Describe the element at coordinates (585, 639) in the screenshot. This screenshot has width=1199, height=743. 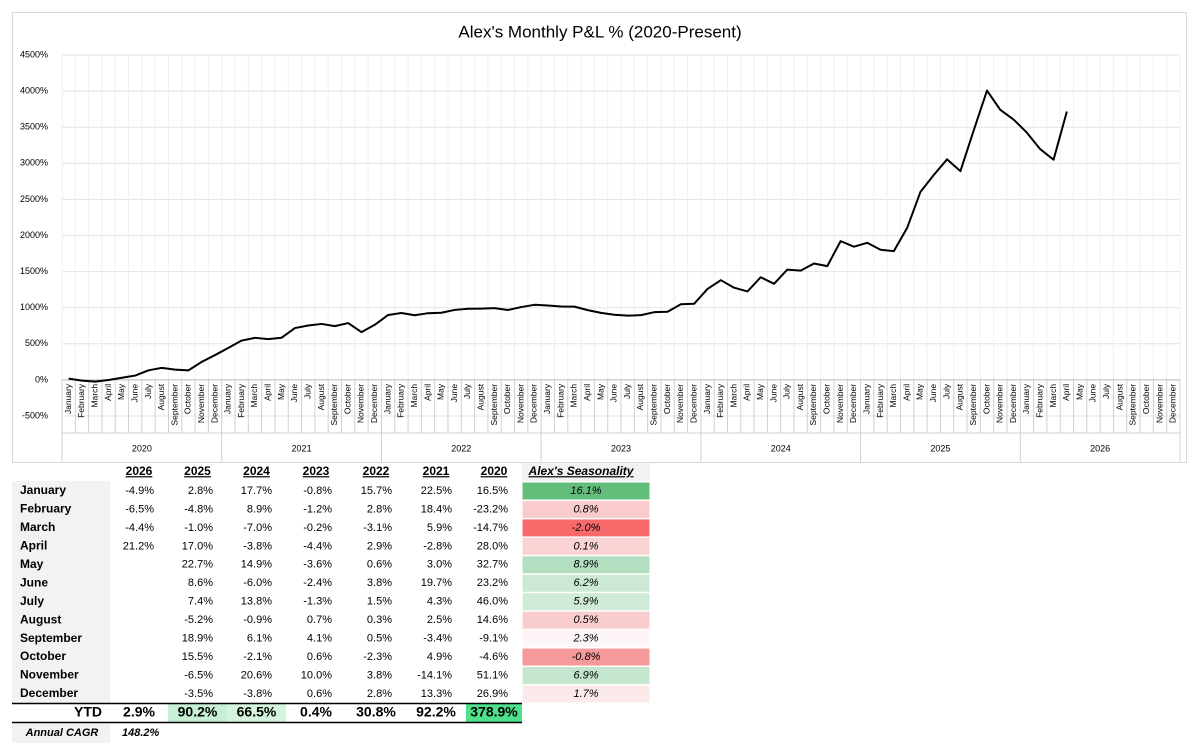
I see `seasonality-value: 2.3%` at that location.